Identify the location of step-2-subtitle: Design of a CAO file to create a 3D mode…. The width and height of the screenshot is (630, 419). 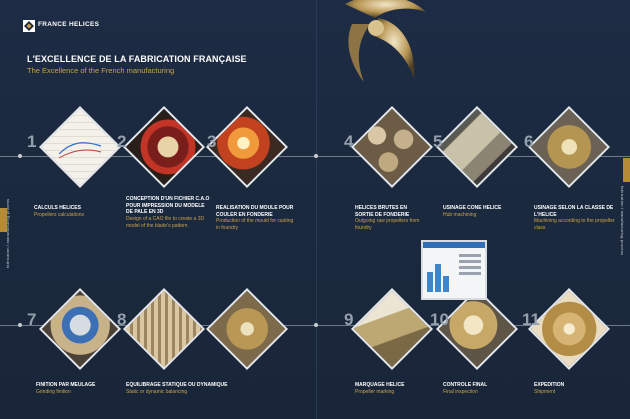
(165, 222).